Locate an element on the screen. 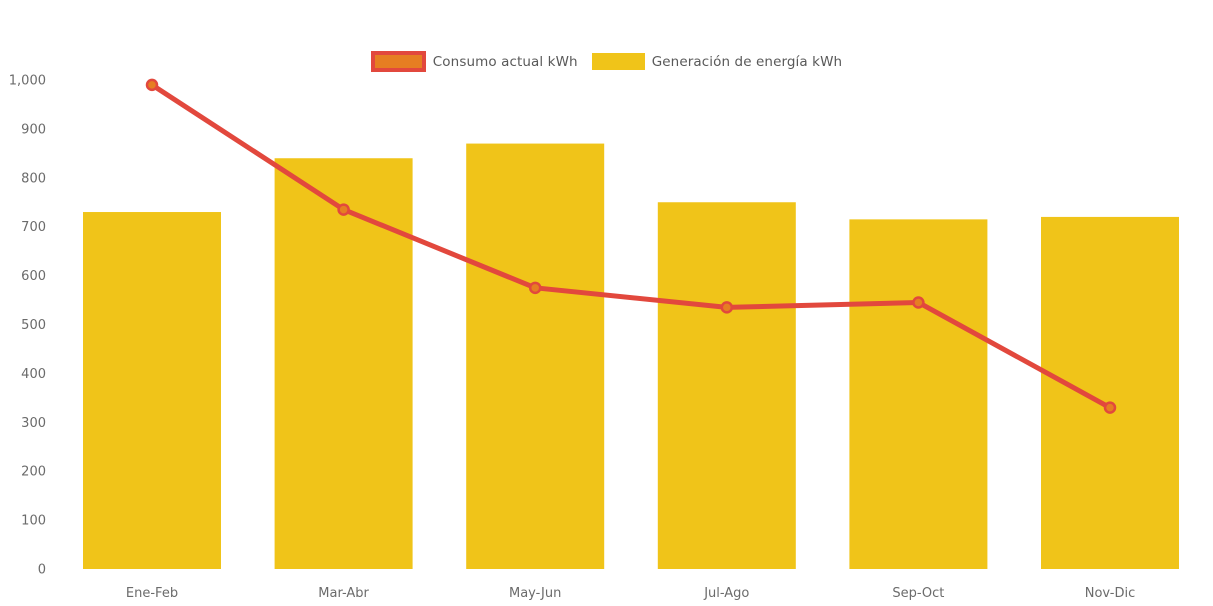 The width and height of the screenshot is (1213, 606). bar-ene-feb is located at coordinates (152, 390).